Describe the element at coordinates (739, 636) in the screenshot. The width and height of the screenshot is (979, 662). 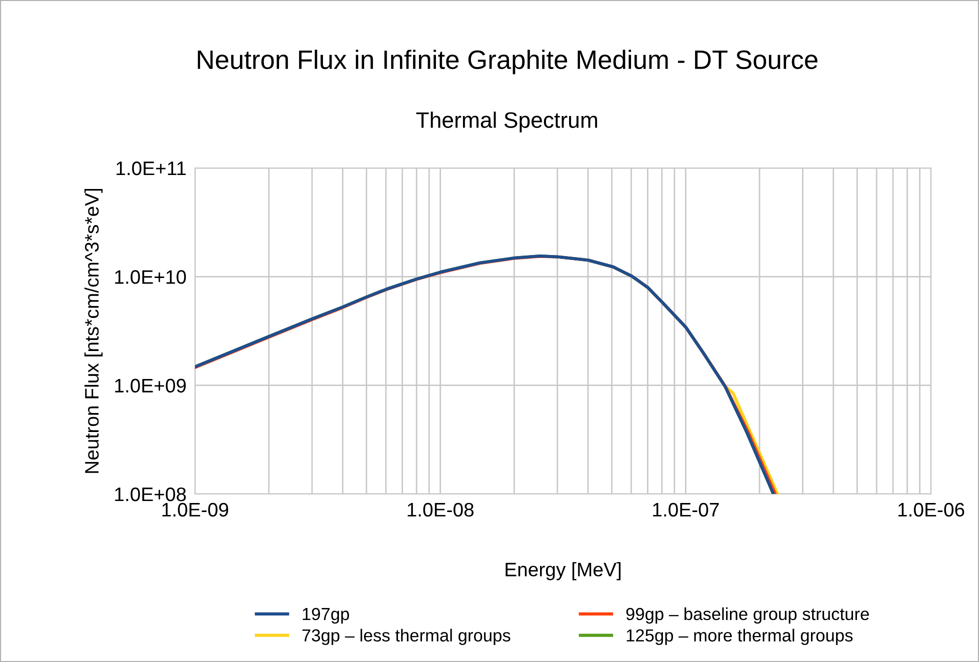
I see `legend-label: 125gp – more thermal groups` at that location.